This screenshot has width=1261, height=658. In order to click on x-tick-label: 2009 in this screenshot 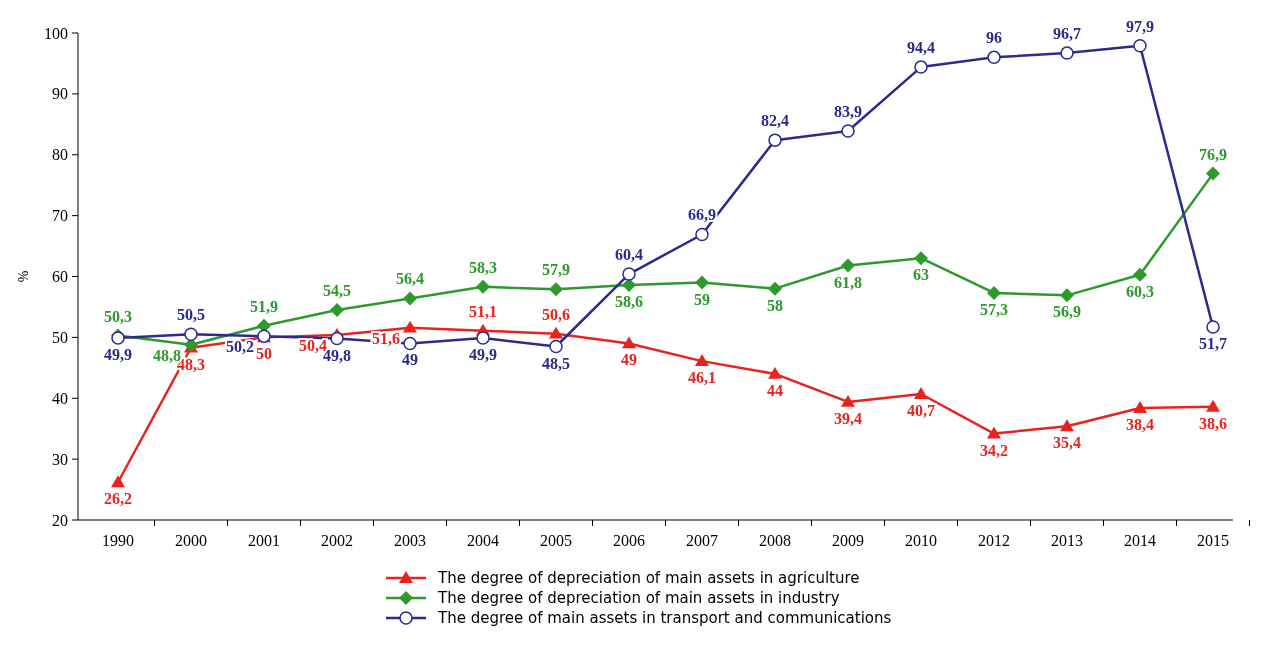, I will do `click(848, 540)`.